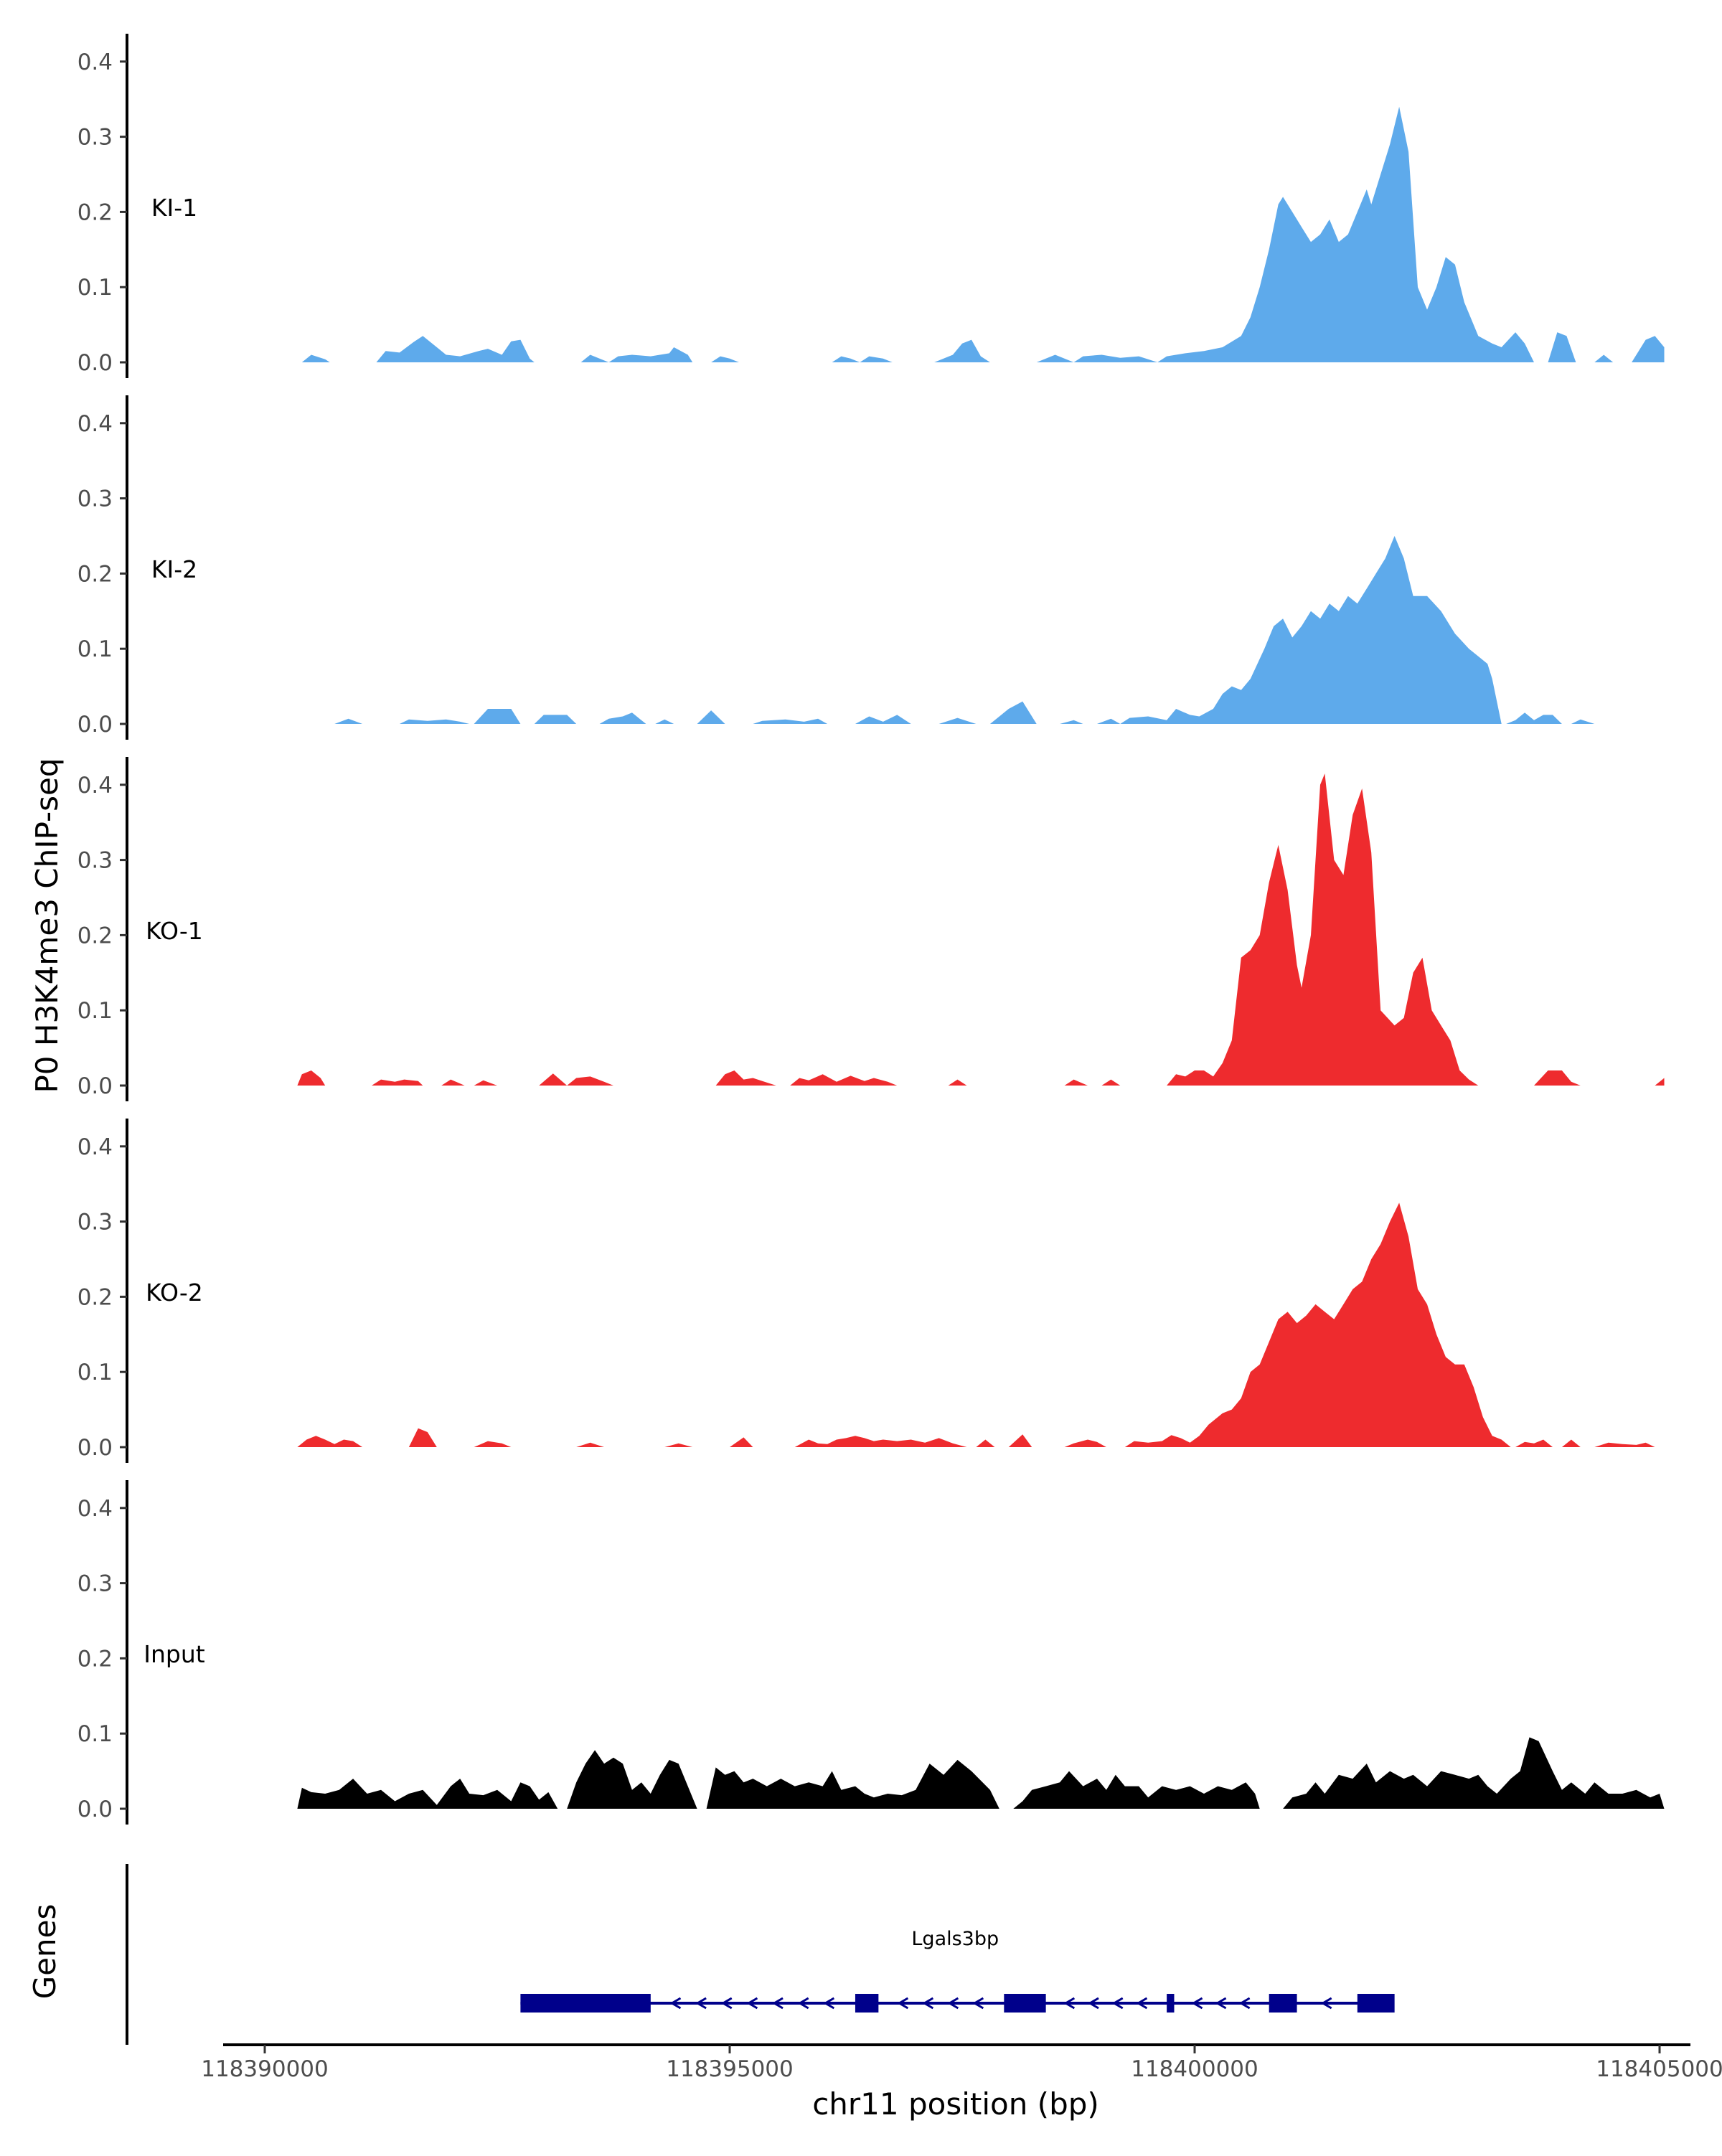  What do you see at coordinates (962, 2063) in the screenshot?
I see `x-axis: 118390000 118395000 118400000 118405000` at bounding box center [962, 2063].